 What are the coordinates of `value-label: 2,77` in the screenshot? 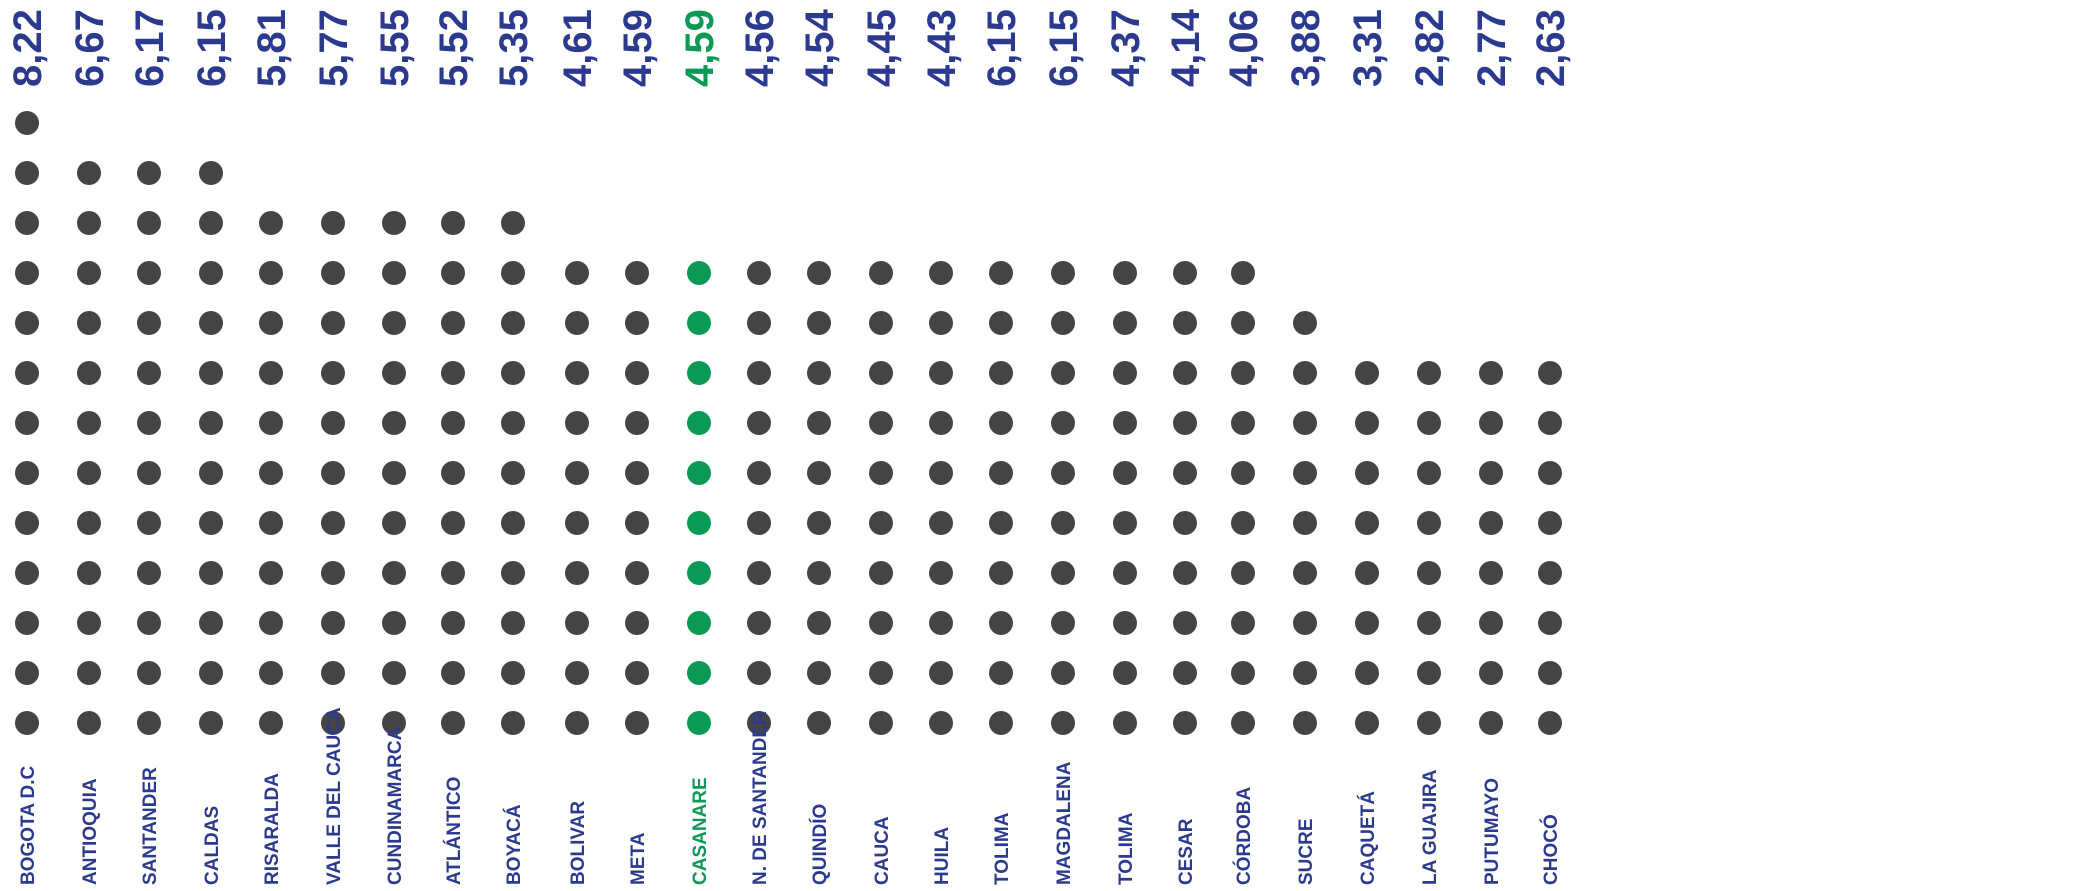 It's located at (1492, 48).